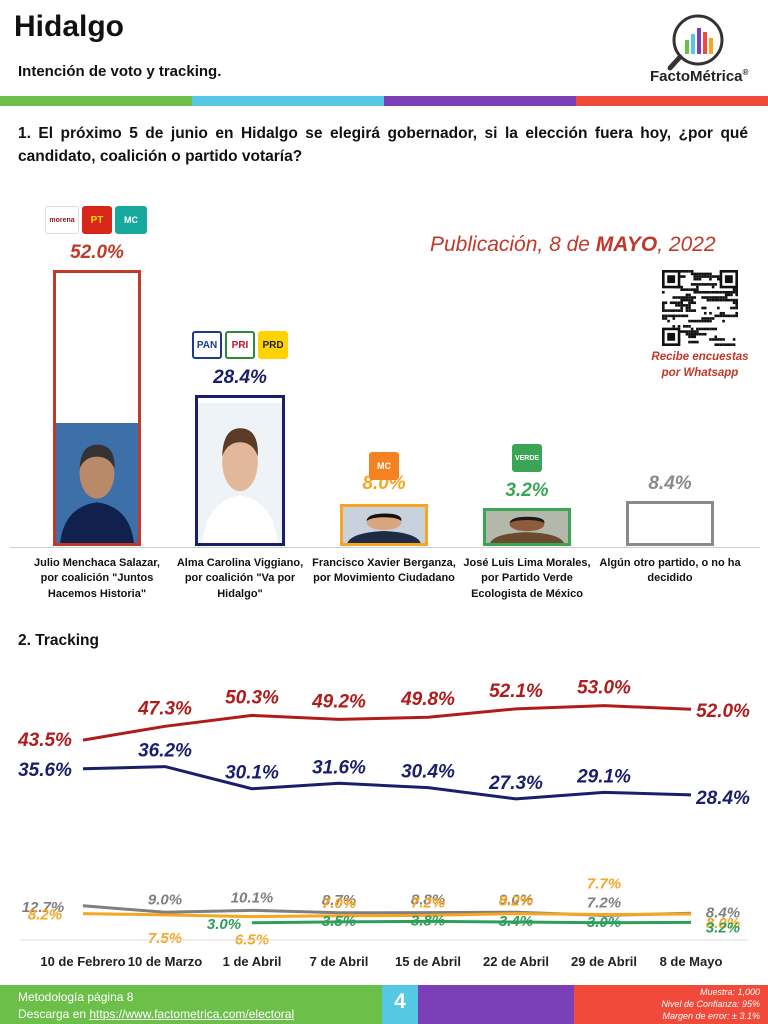  Describe the element at coordinates (339, 921) in the screenshot. I see `point-label: 3.5%` at that location.